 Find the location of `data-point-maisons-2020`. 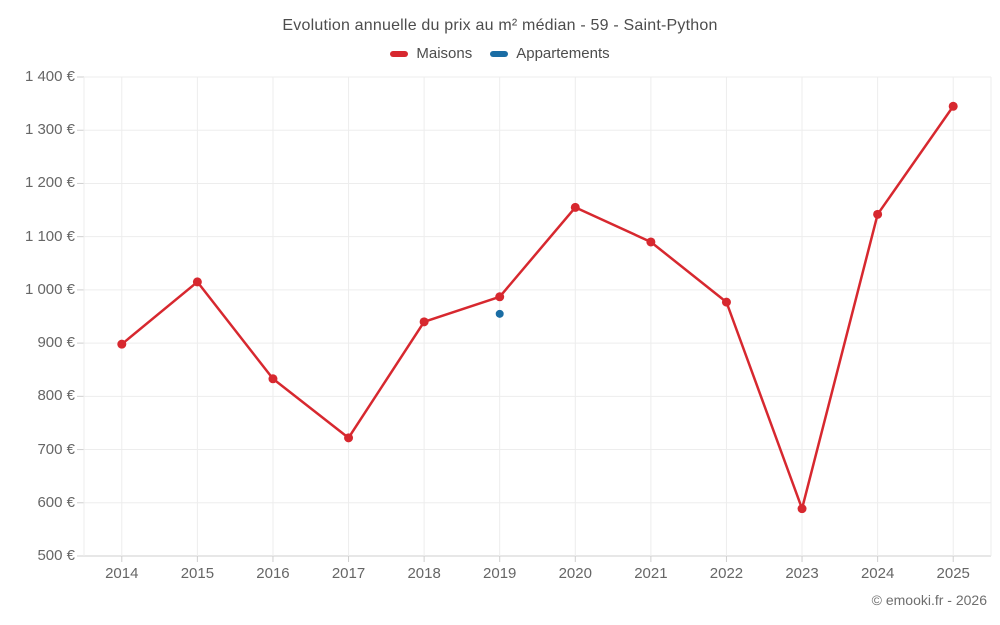

data-point-maisons-2020 is located at coordinates (575, 207).